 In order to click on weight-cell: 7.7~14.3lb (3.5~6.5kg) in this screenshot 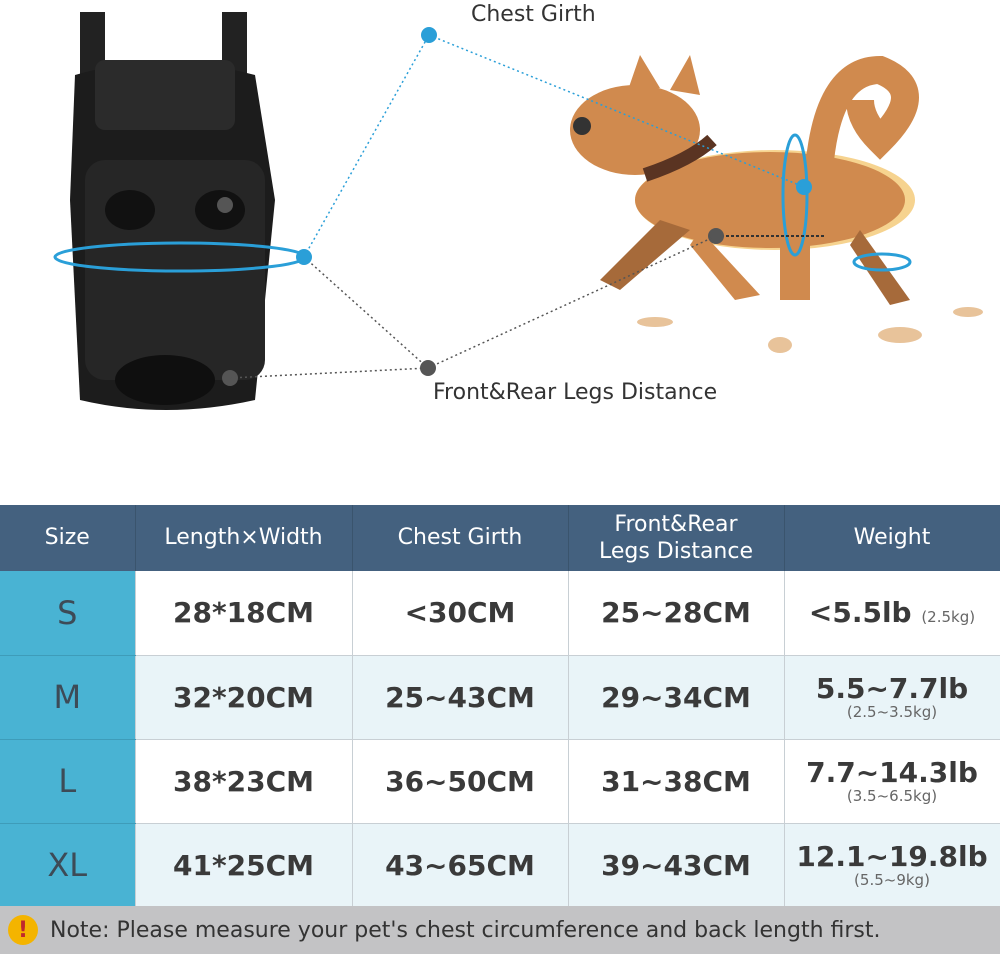, I will do `click(892, 781)`.